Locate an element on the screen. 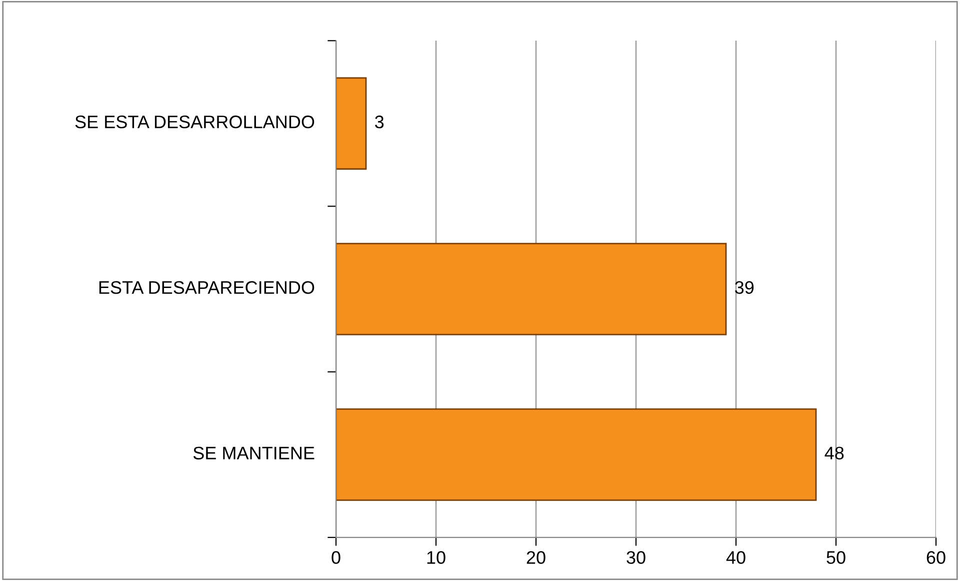  x-tick-label: 30 is located at coordinates (636, 557).